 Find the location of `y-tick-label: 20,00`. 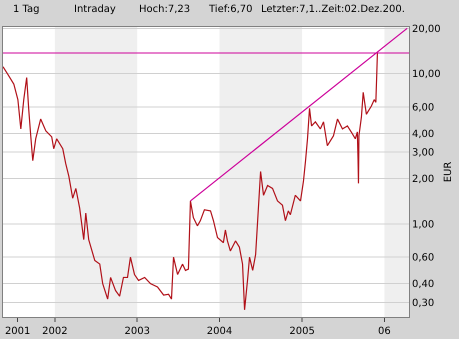

y-tick-label: 20,00 is located at coordinates (426, 29).